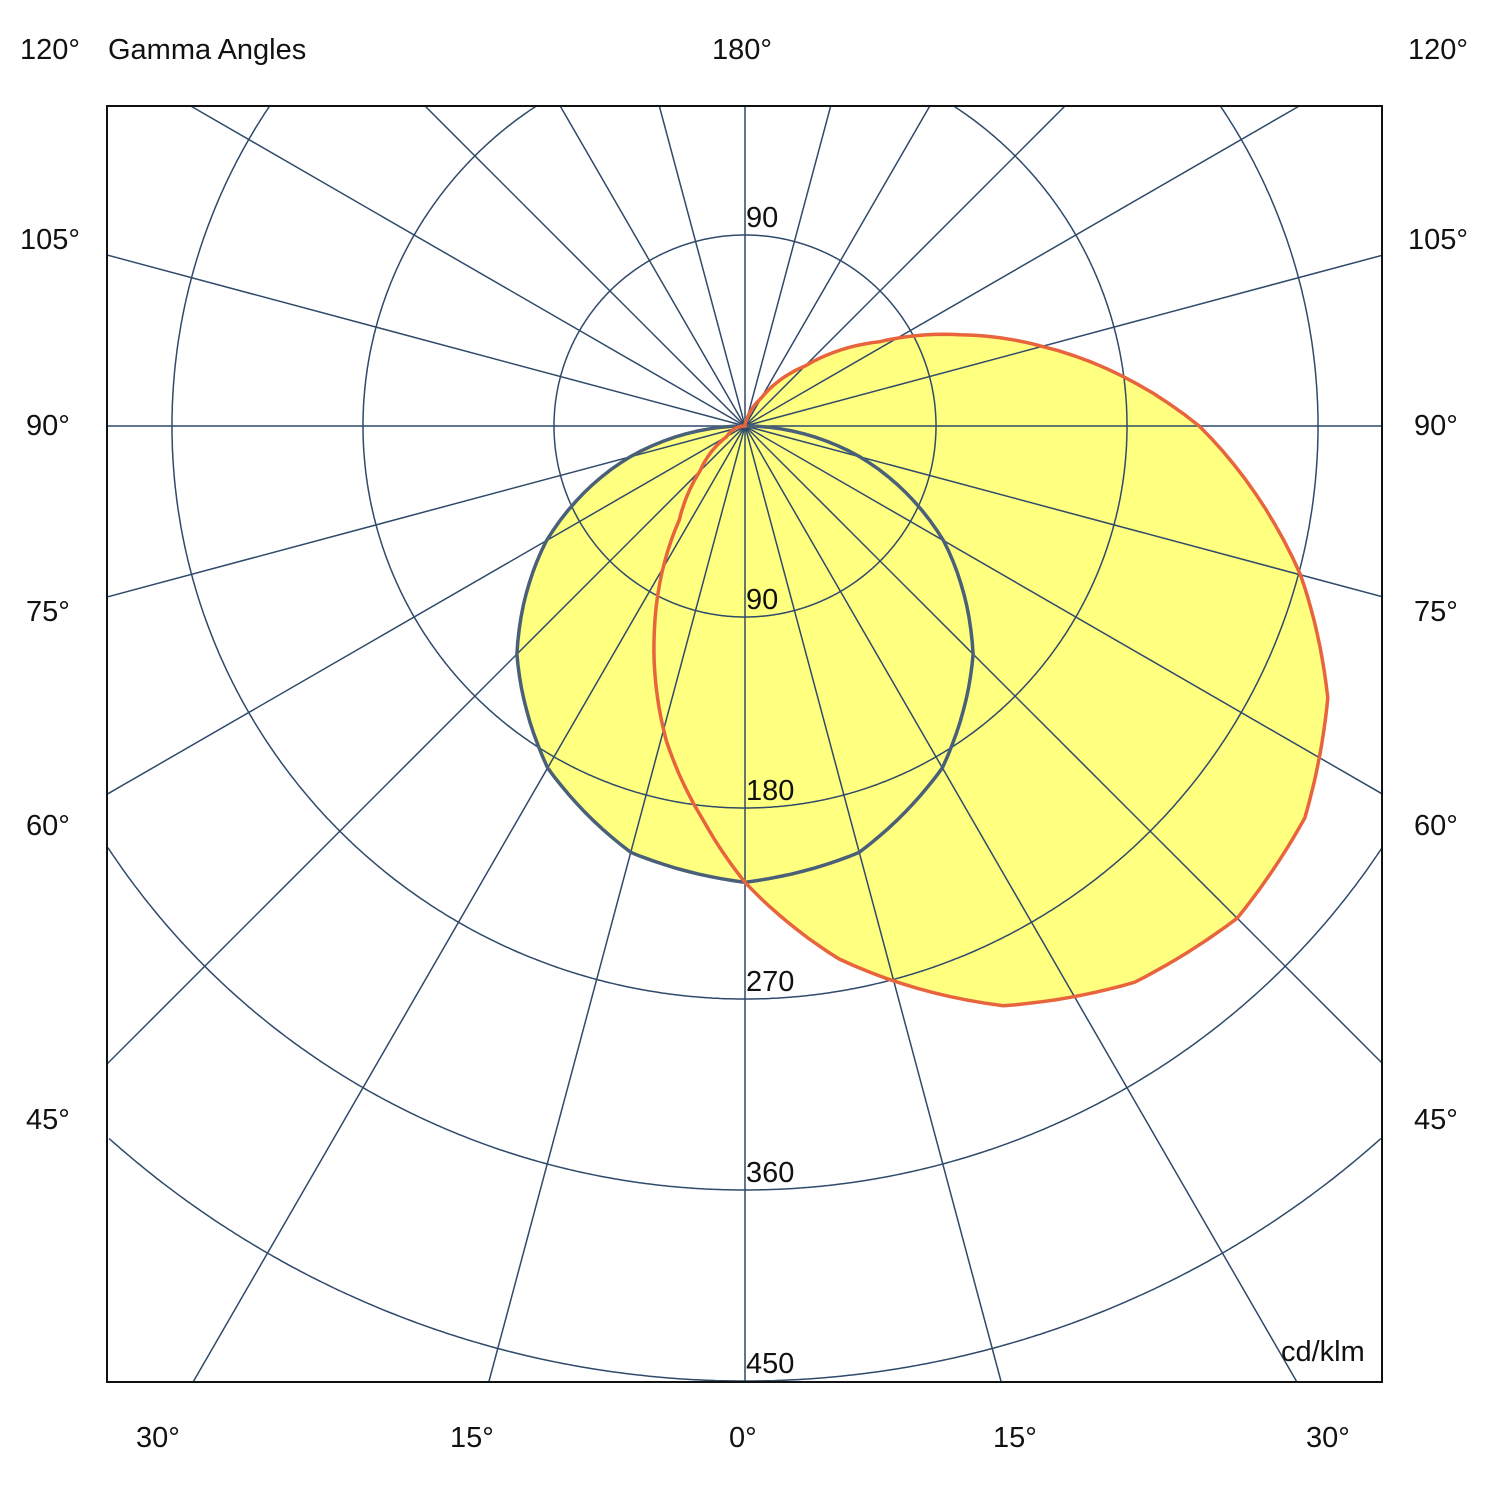 The image size is (1490, 1490). What do you see at coordinates (770, 1364) in the screenshot?
I see `radial-tick-label: 450` at bounding box center [770, 1364].